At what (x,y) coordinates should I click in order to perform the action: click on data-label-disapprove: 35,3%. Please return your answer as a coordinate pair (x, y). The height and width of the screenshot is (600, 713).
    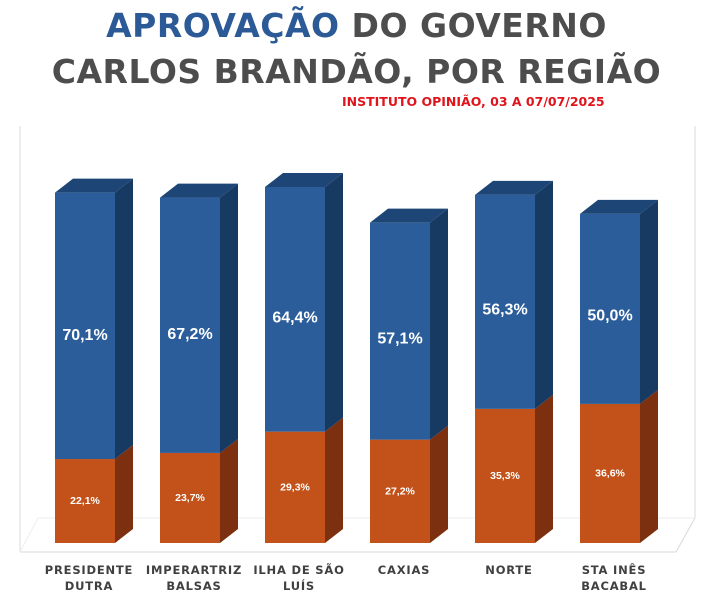
    Looking at the image, I should click on (505, 476).